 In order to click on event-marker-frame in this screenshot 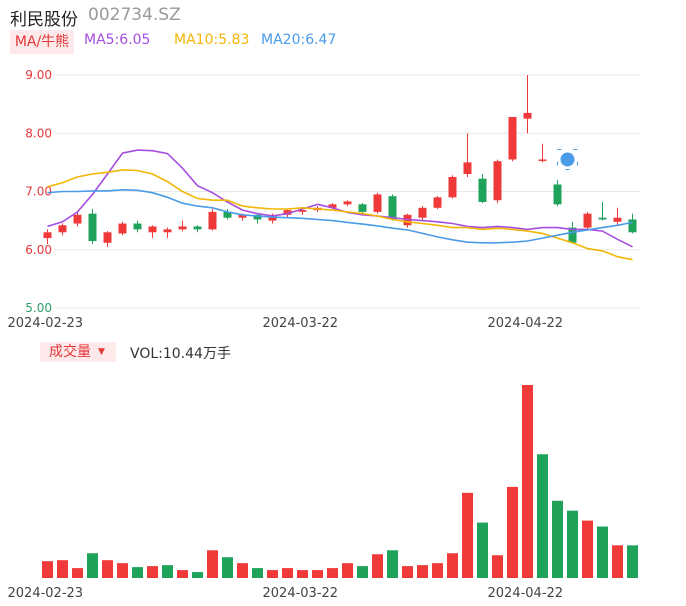, I will do `click(567, 159)`.